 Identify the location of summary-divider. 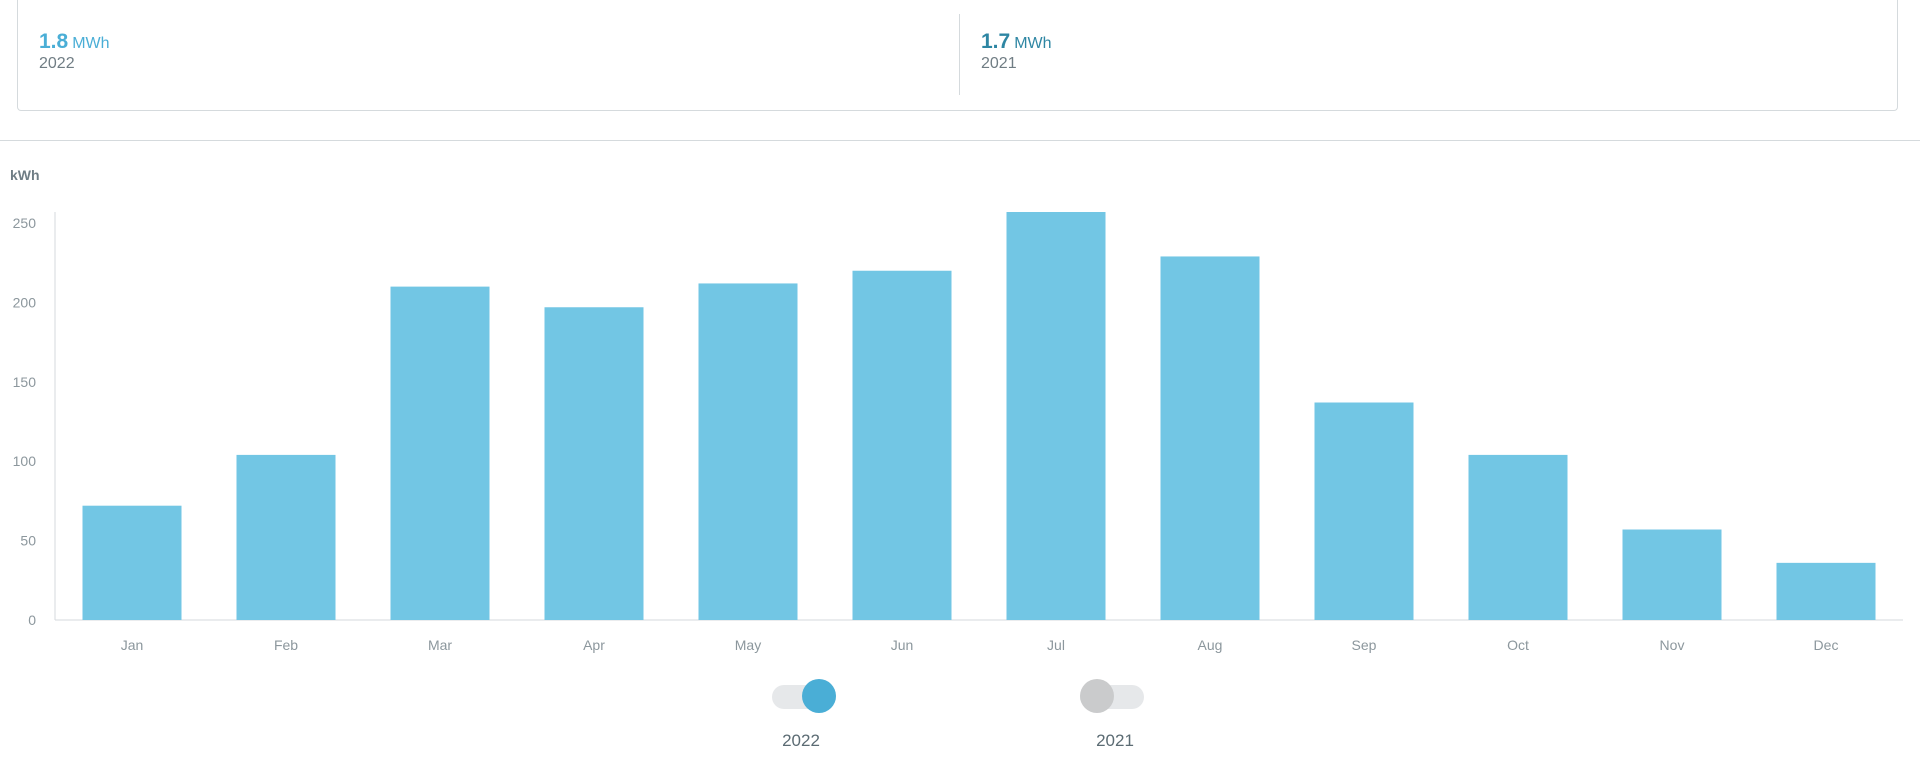
(959, 54).